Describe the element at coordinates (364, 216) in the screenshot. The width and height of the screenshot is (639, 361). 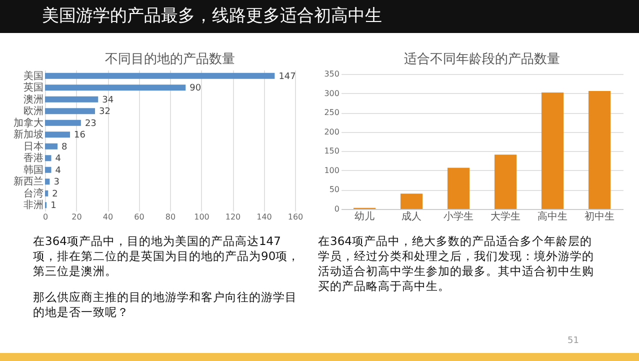
I see `x-tick-label: 幼儿` at that location.